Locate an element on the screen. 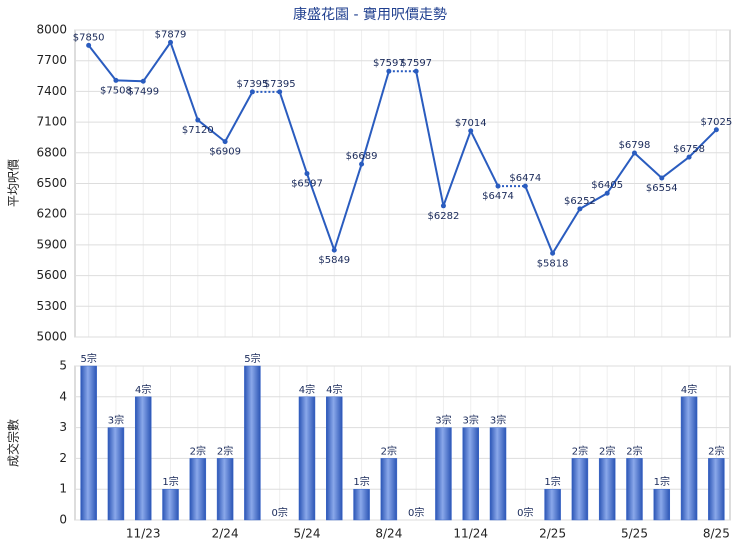 The image size is (740, 554). x-tick-label: 2/24 is located at coordinates (225, 534).